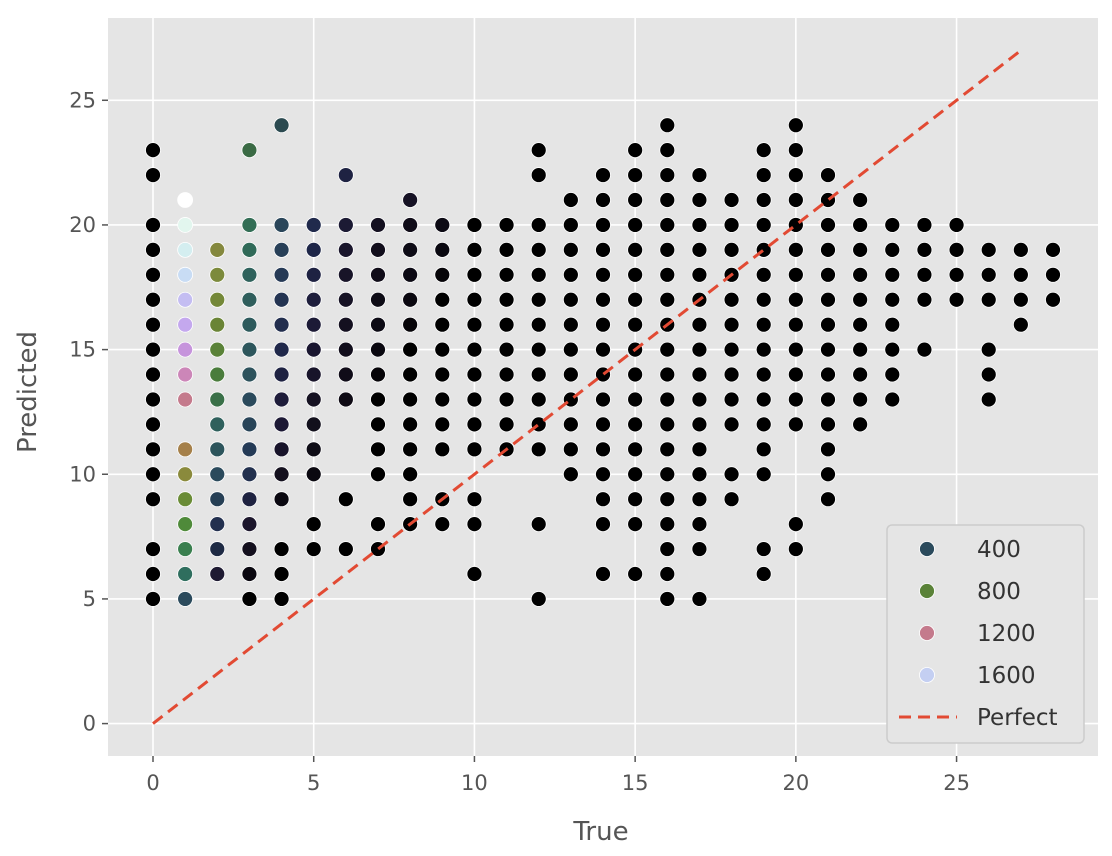  What do you see at coordinates (1006, 634) in the screenshot?
I see `legend-label: 1200` at bounding box center [1006, 634].